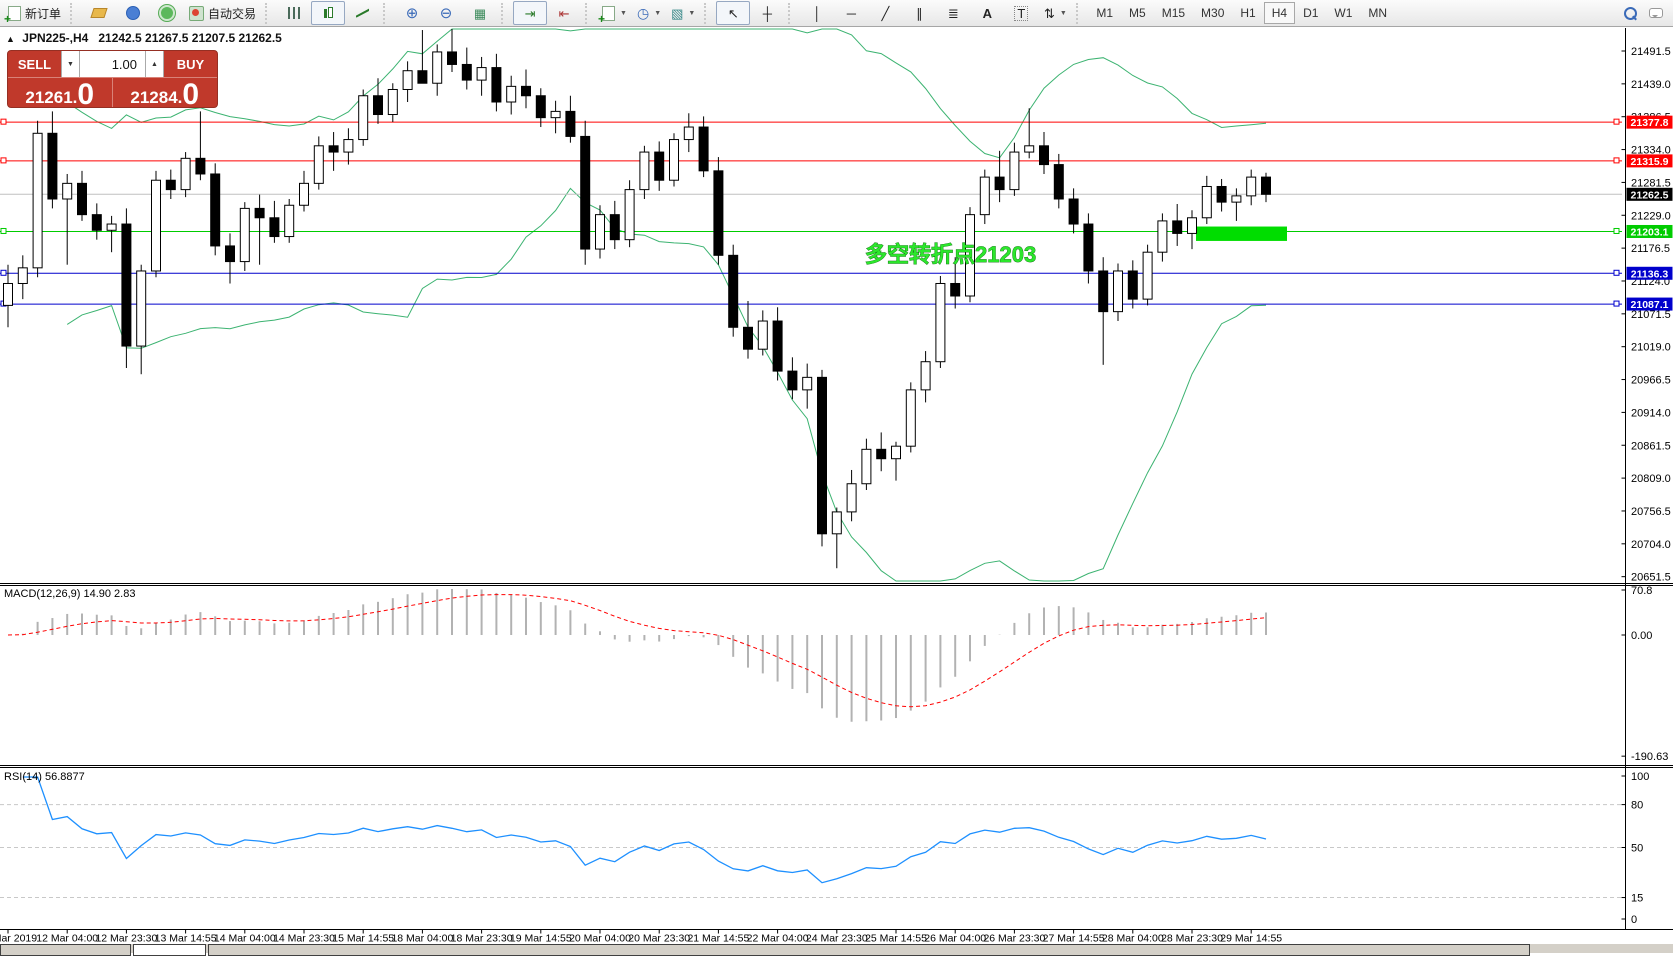  I want to click on sell-button: SELL, so click(34, 64).